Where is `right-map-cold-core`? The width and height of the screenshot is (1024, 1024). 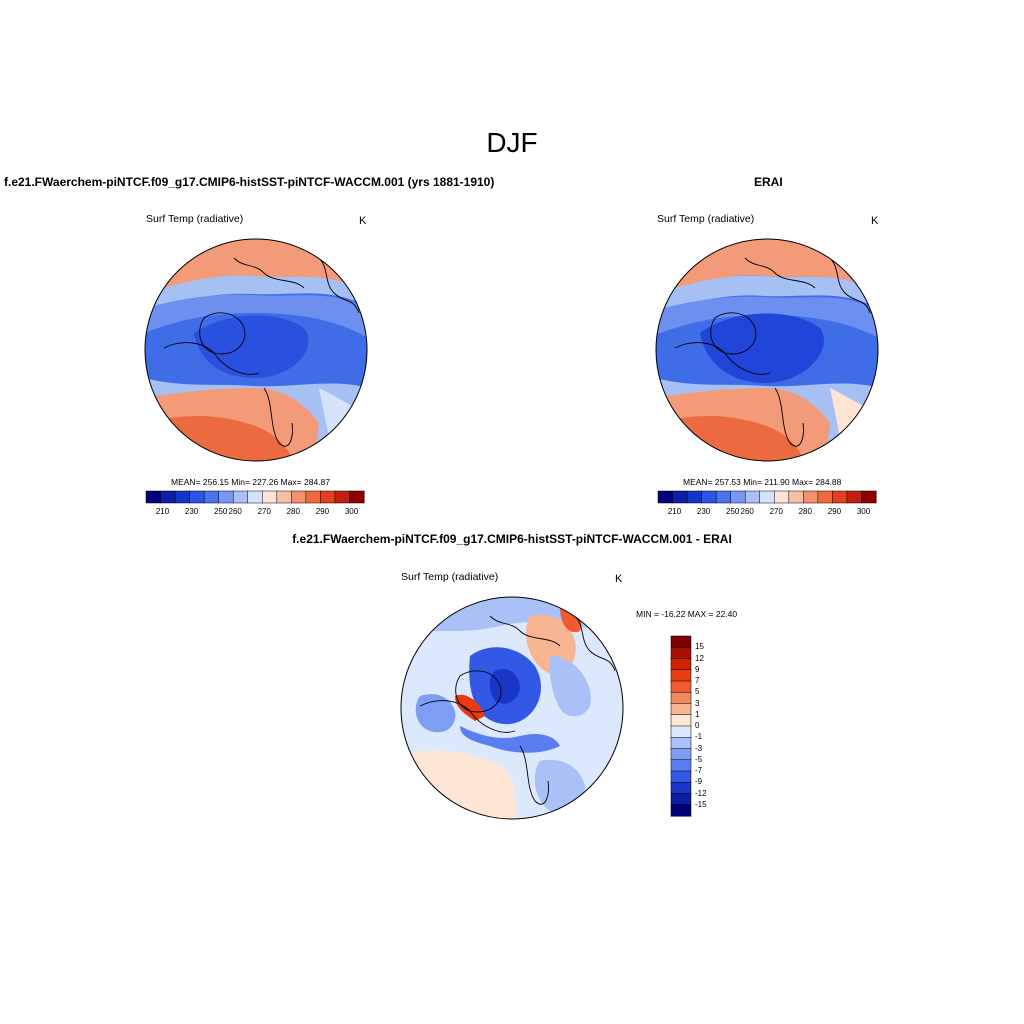
right-map-cold-core is located at coordinates (762, 348).